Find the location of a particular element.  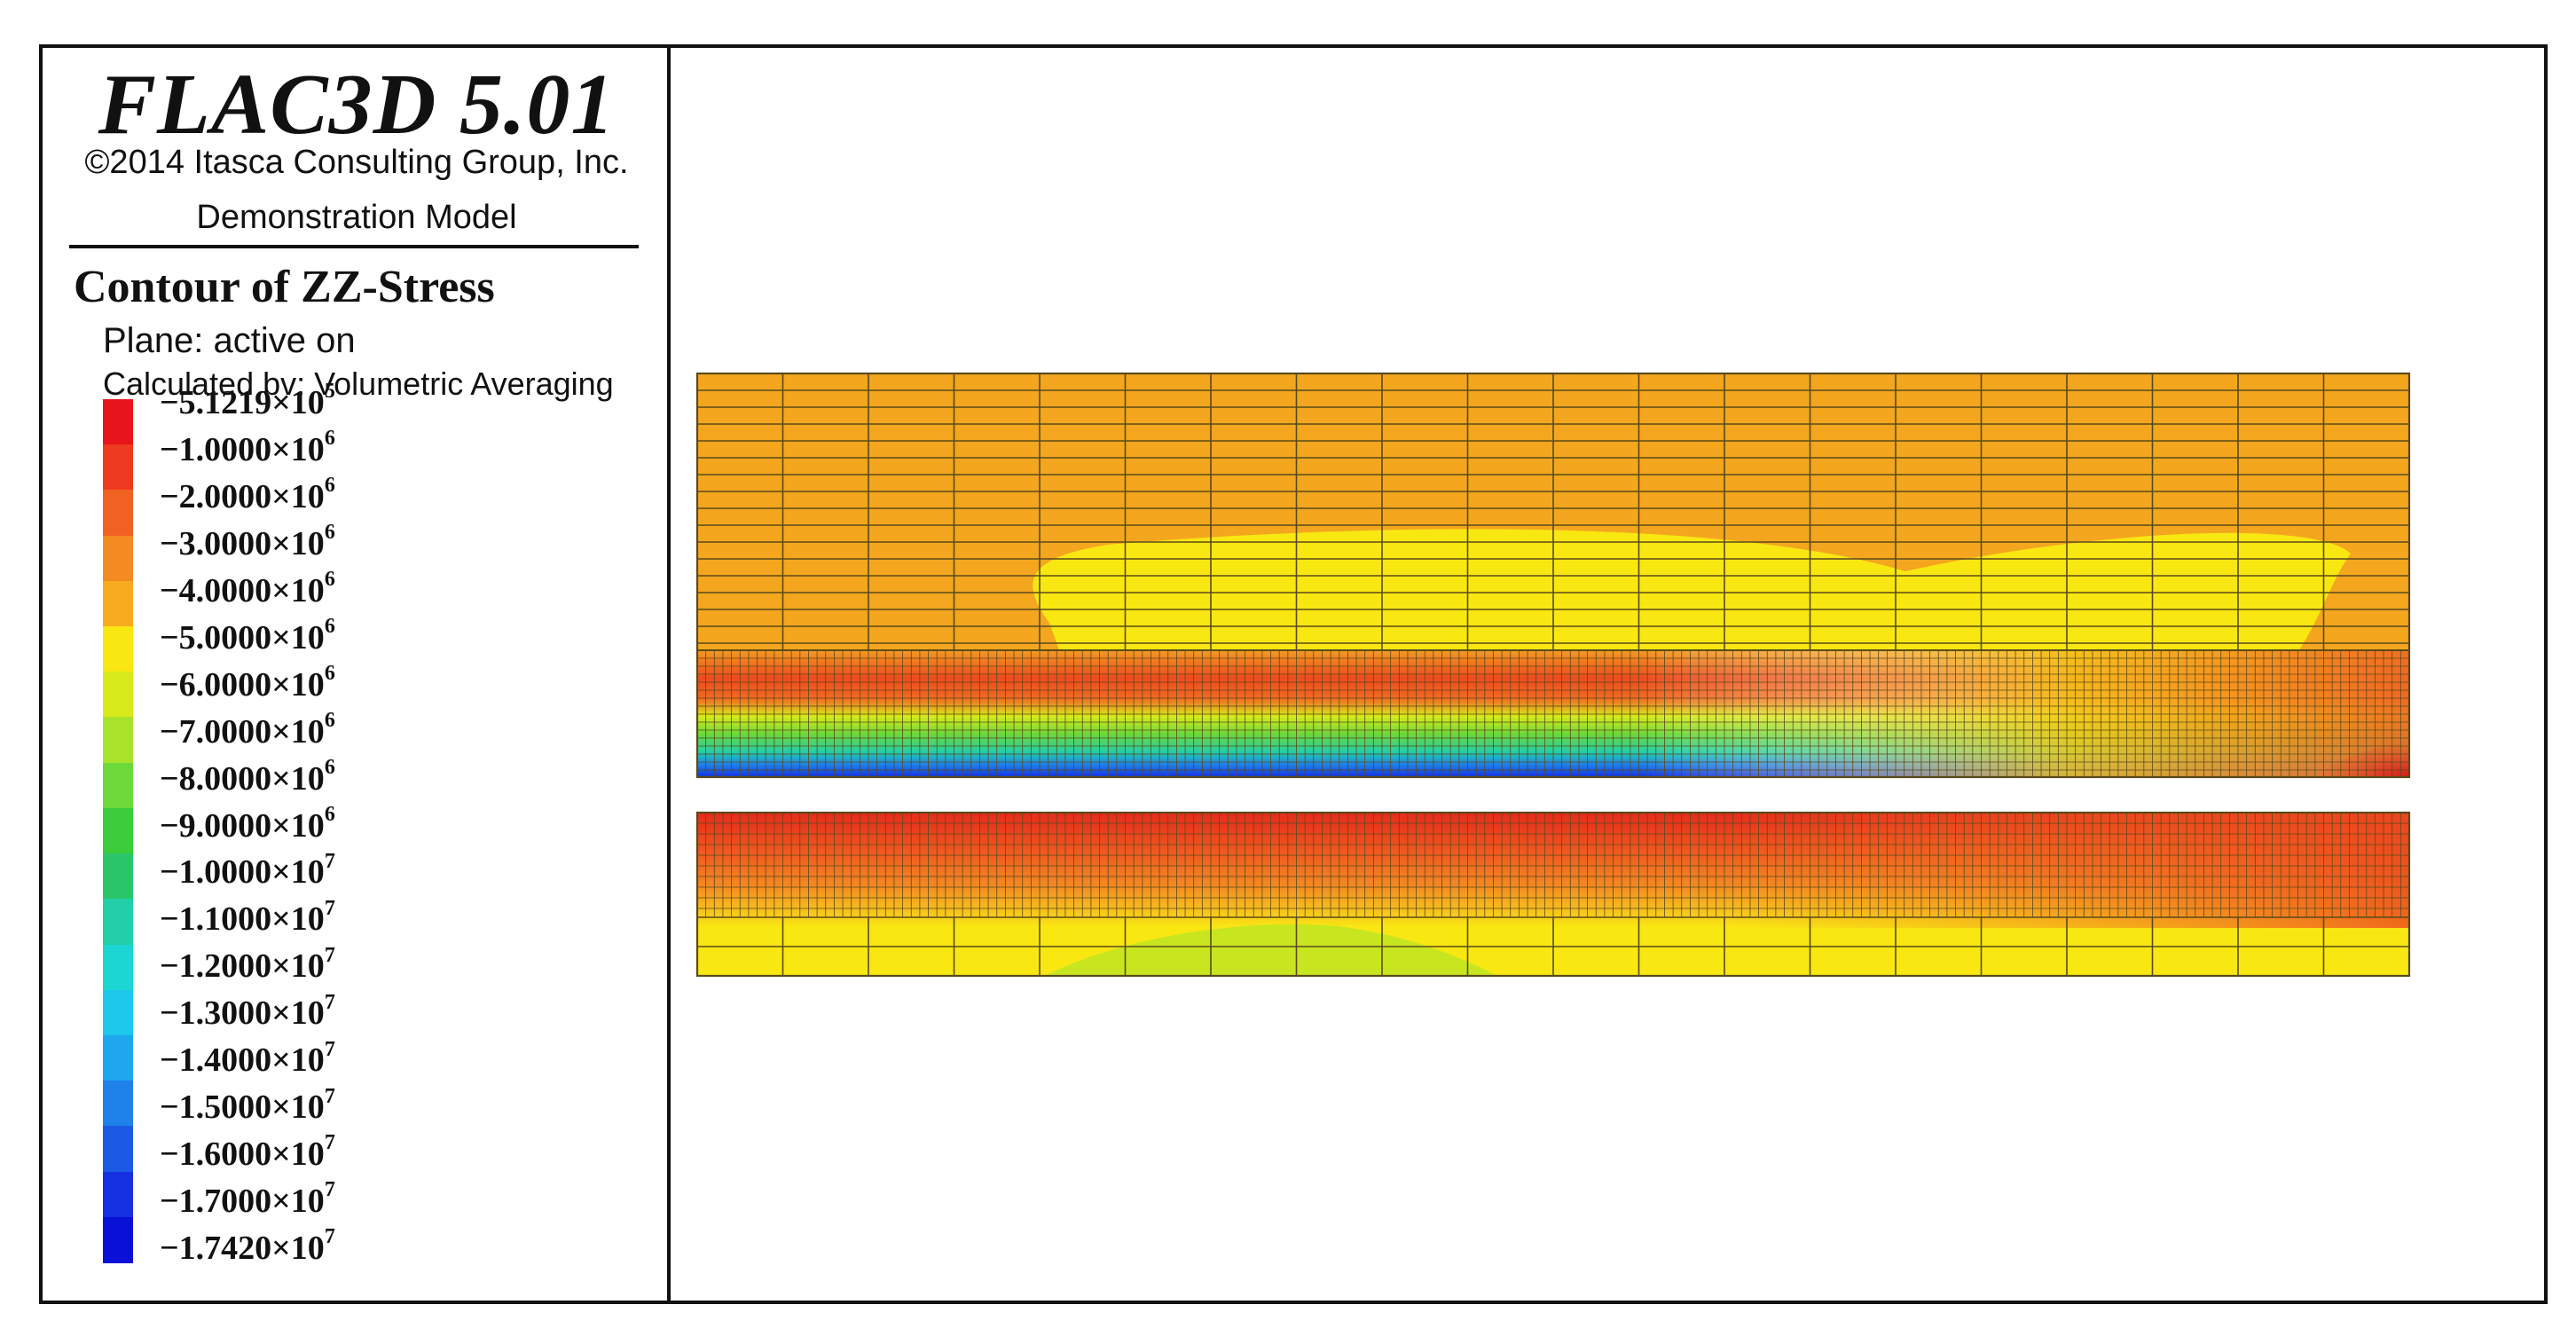

scale-label-mantissa: 1.1000×10 is located at coordinates (251, 919).